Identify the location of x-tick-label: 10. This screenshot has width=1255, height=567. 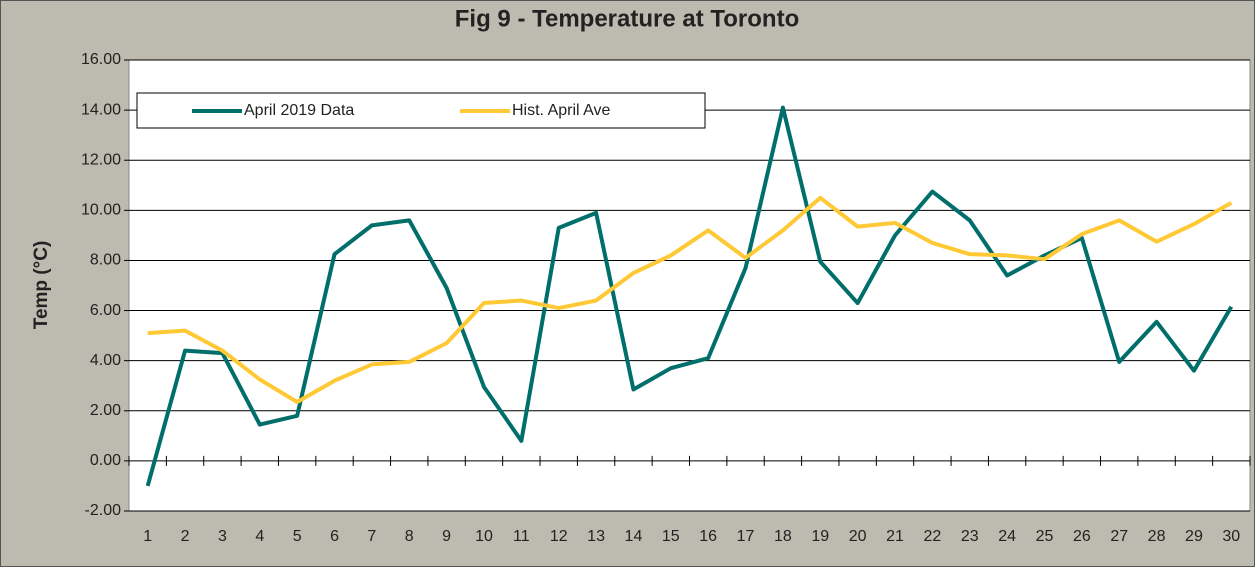
(484, 536).